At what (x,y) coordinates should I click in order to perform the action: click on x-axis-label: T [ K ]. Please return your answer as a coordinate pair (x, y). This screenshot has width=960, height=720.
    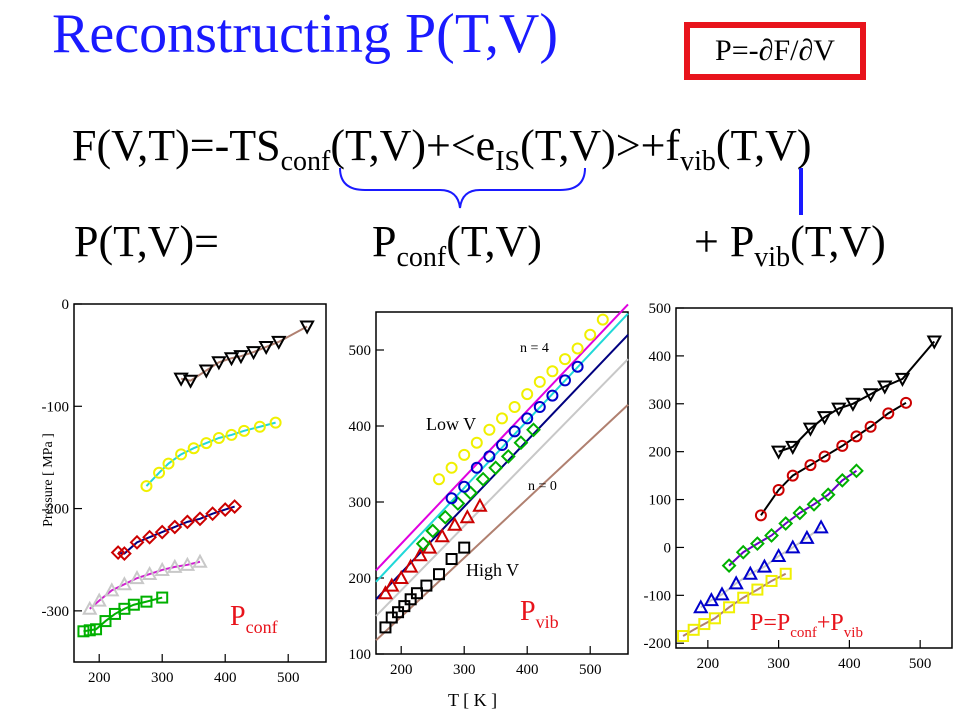
    Looking at the image, I should click on (473, 700).